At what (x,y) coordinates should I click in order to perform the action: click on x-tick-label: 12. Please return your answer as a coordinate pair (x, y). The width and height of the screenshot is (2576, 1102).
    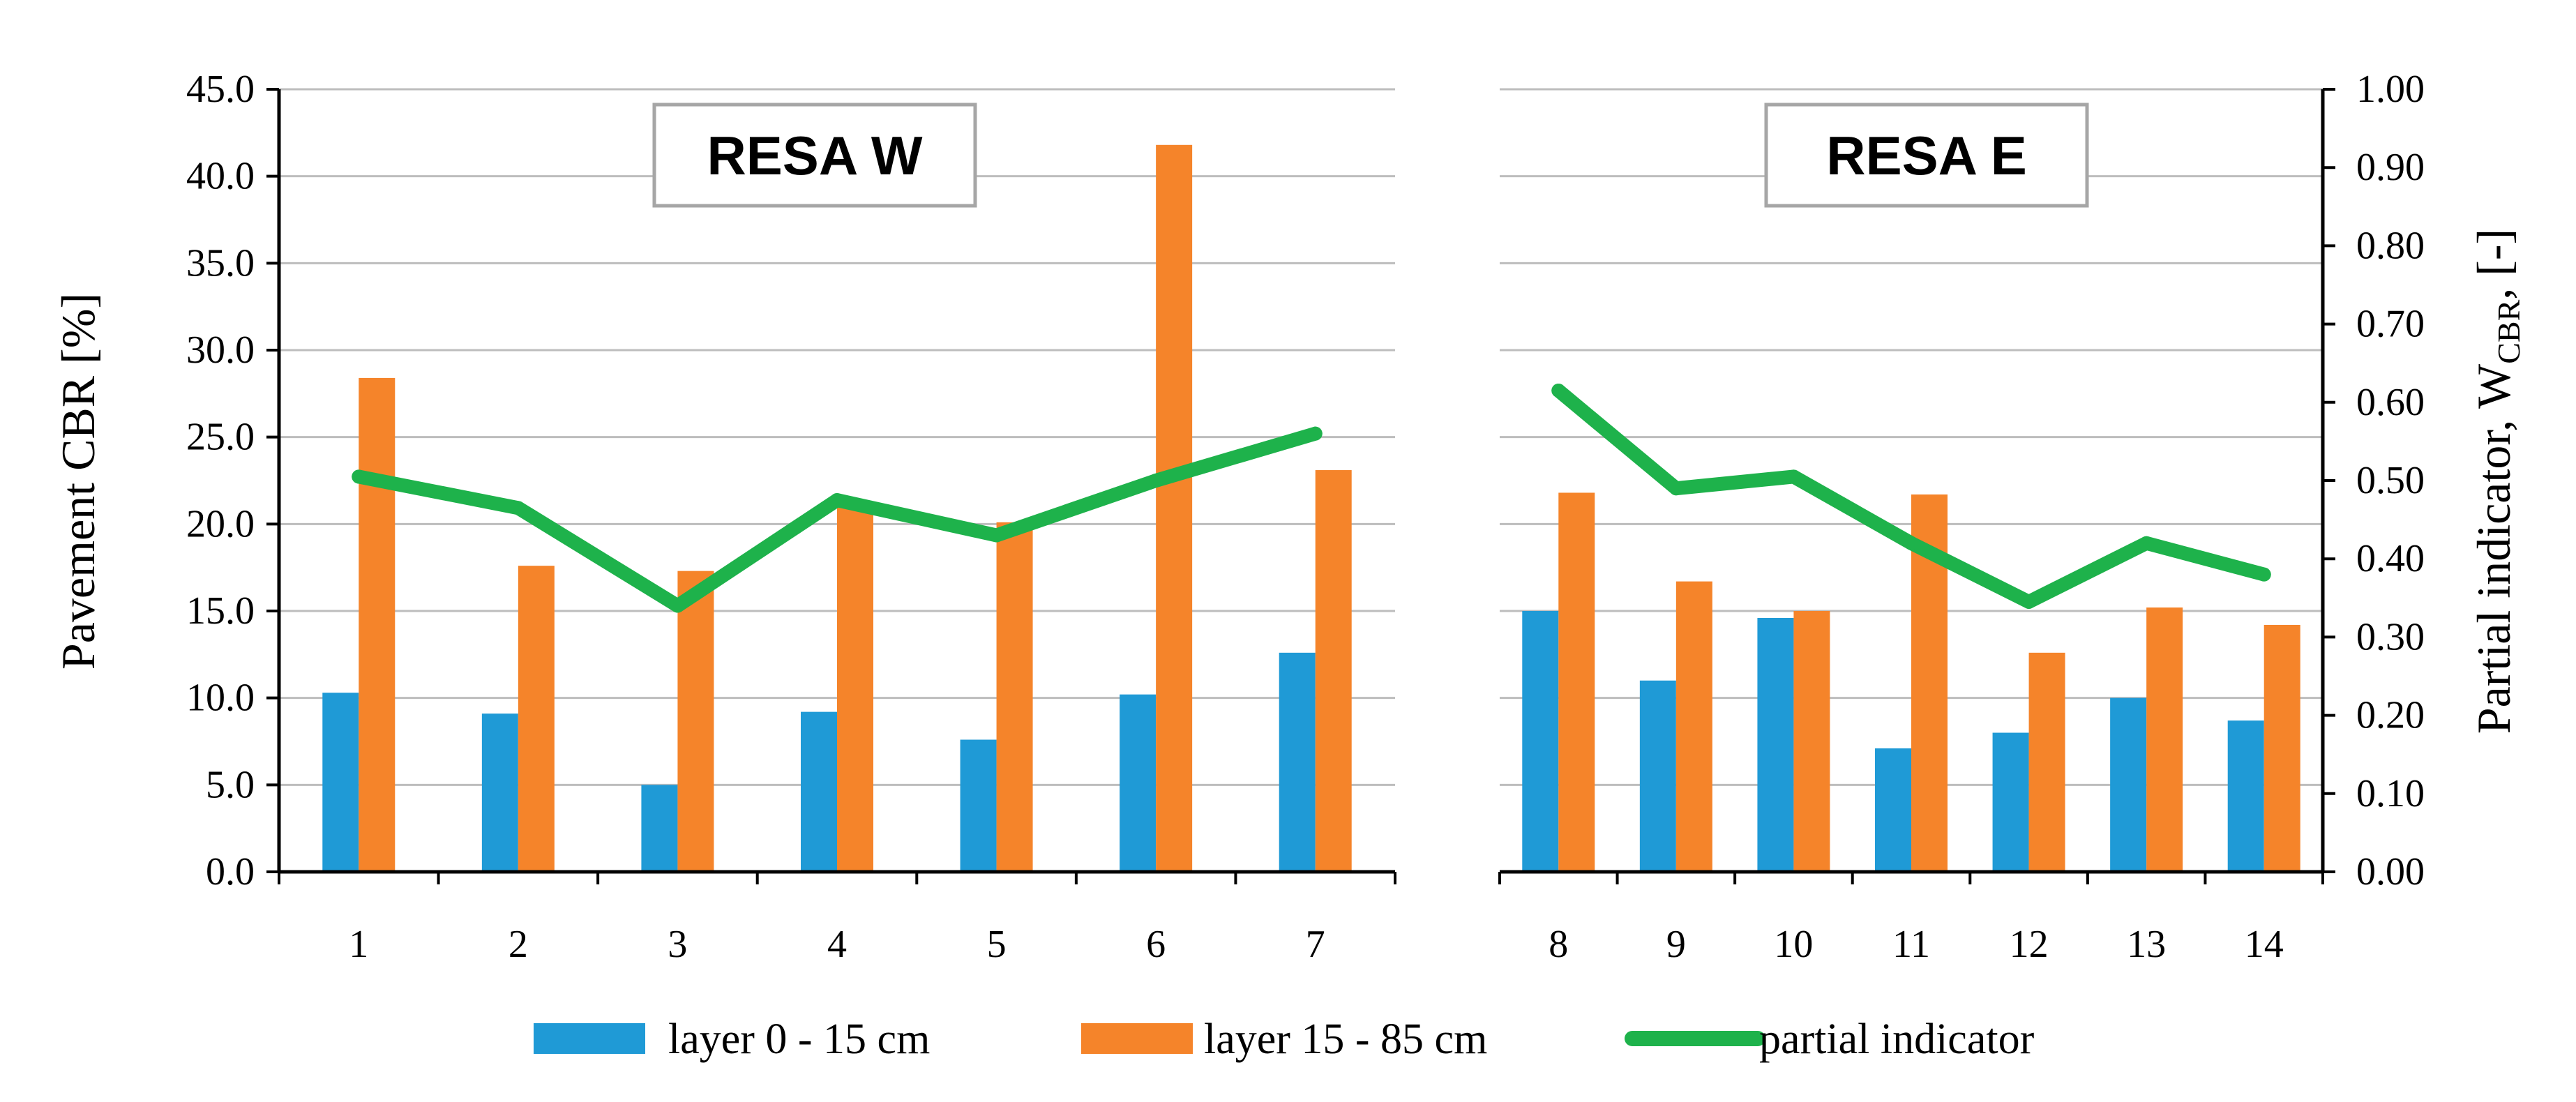
    Looking at the image, I should click on (2029, 945).